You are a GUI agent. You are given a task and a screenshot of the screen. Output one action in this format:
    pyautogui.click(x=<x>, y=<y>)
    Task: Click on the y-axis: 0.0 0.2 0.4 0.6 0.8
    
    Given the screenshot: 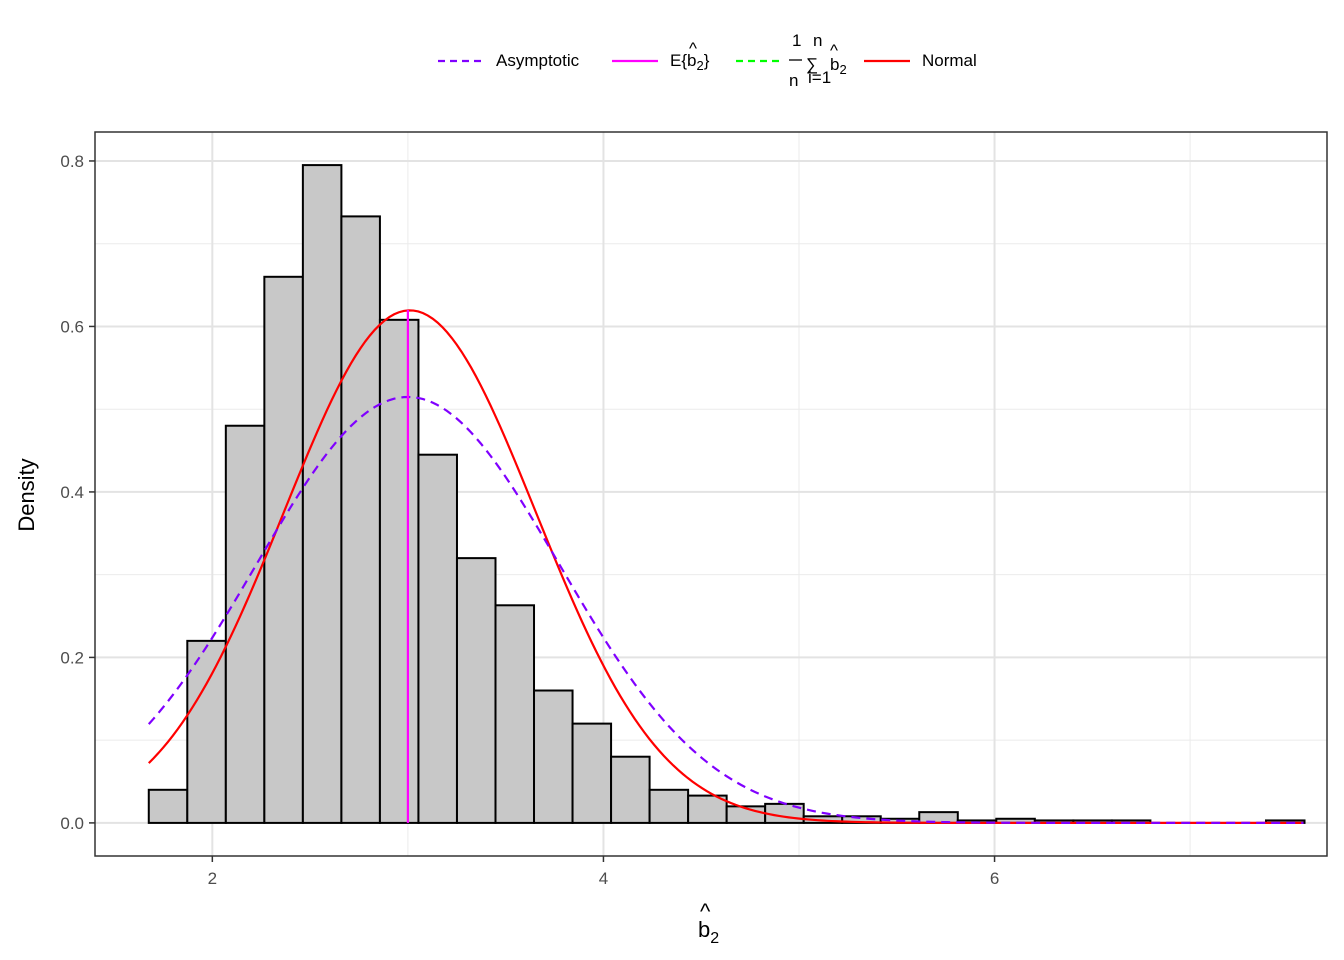 What is the action you would take?
    pyautogui.click(x=77, y=492)
    